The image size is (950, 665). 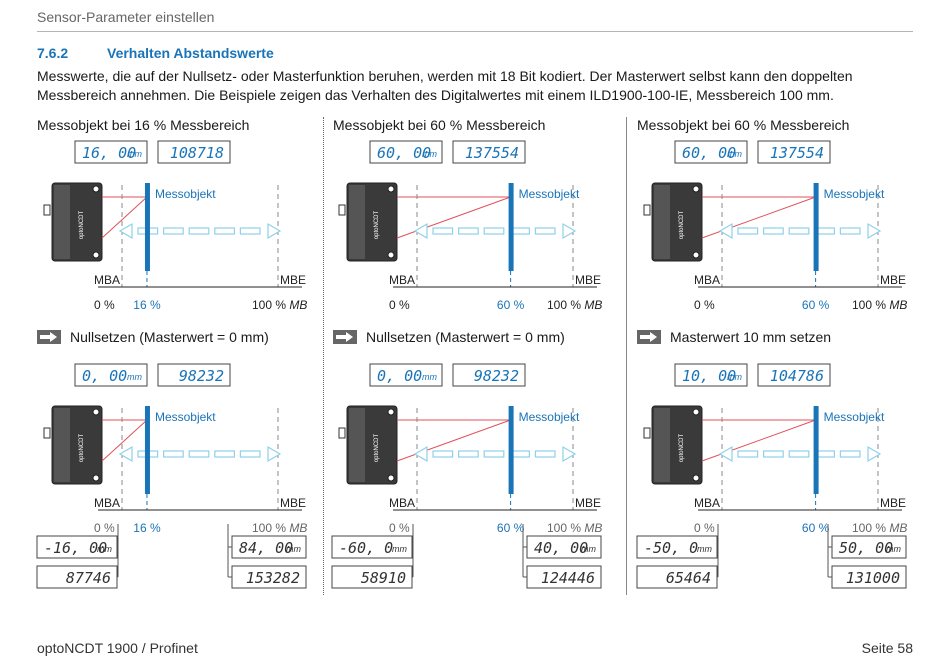 I want to click on lcd-mba-digital: 87746, so click(x=77, y=577).